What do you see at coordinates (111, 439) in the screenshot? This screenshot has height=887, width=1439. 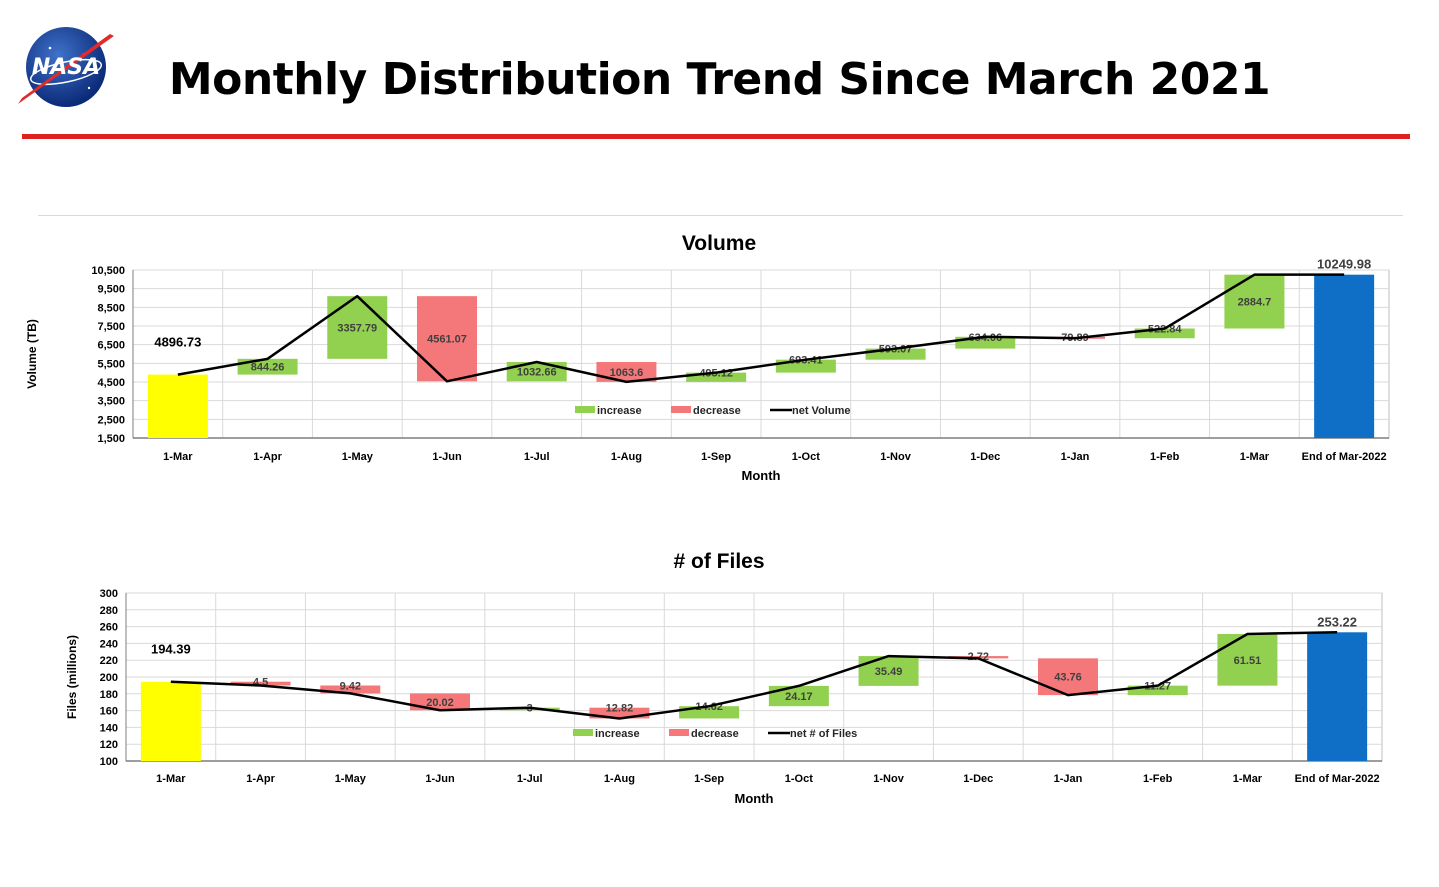 I see `y-tick-label: 1,500` at bounding box center [111, 439].